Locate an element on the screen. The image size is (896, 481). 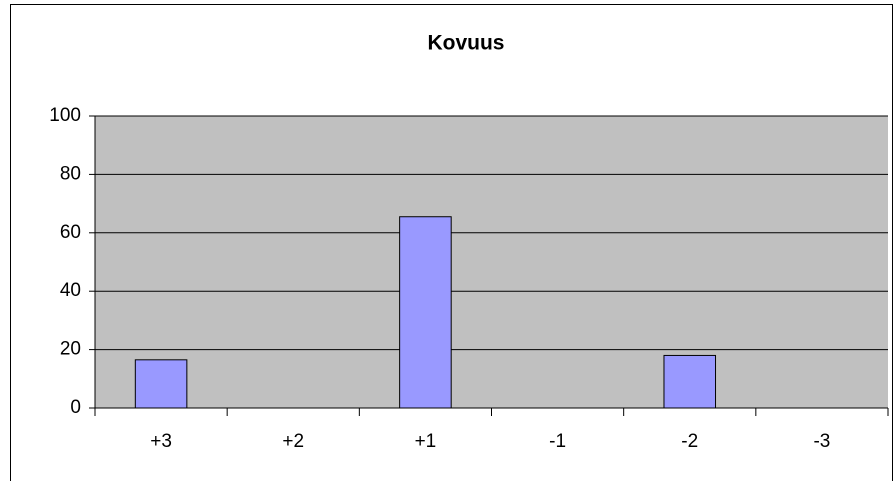
y-tick-label: 40 is located at coordinates (70, 290).